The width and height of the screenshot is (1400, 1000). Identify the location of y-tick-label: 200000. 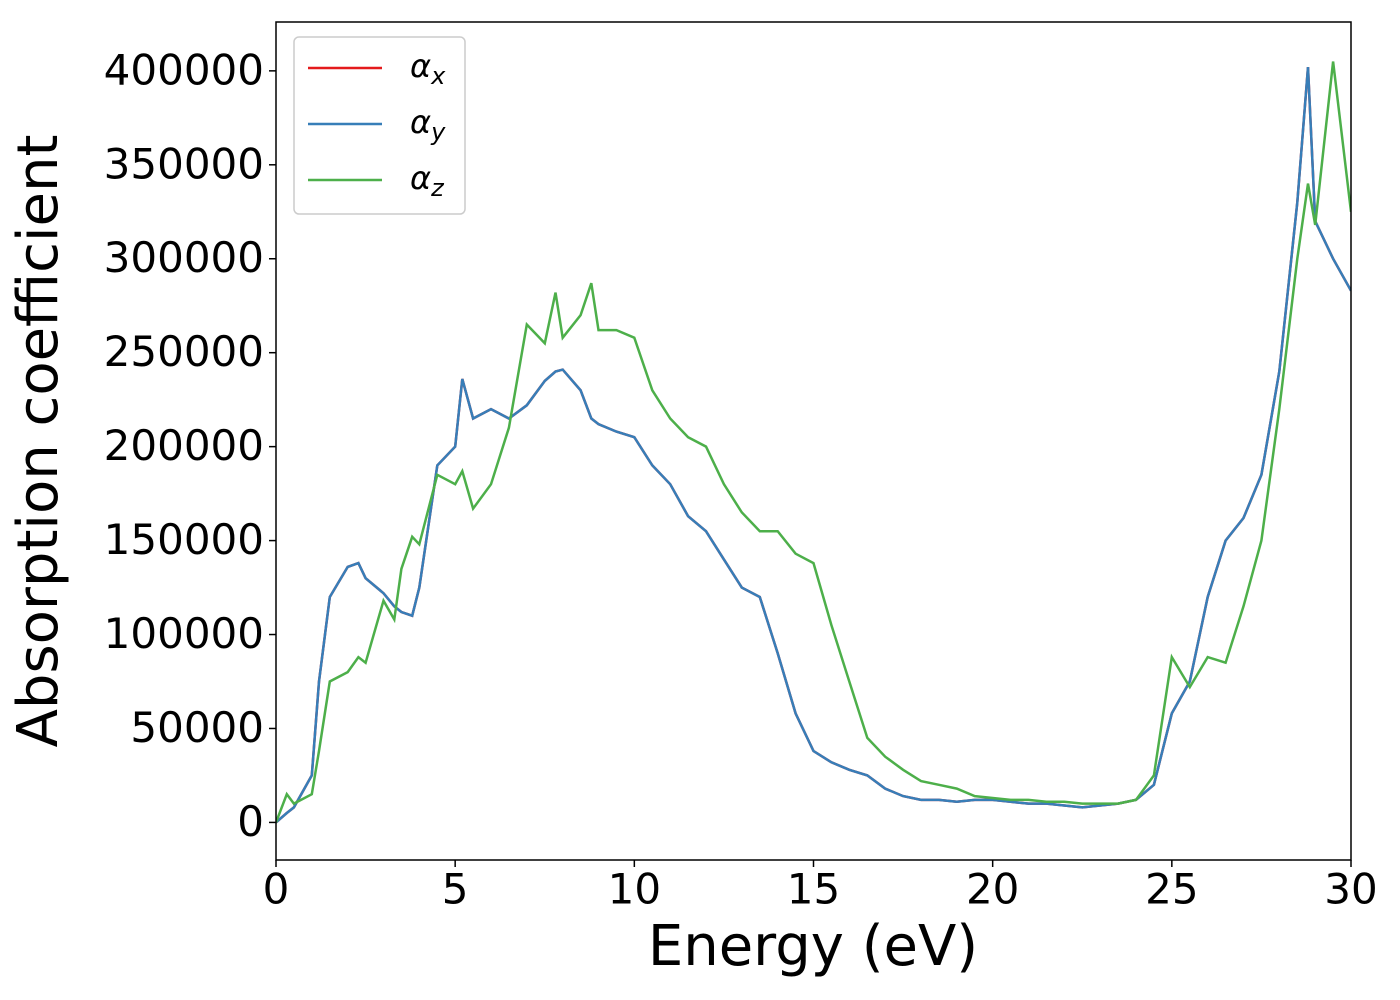
(184, 445).